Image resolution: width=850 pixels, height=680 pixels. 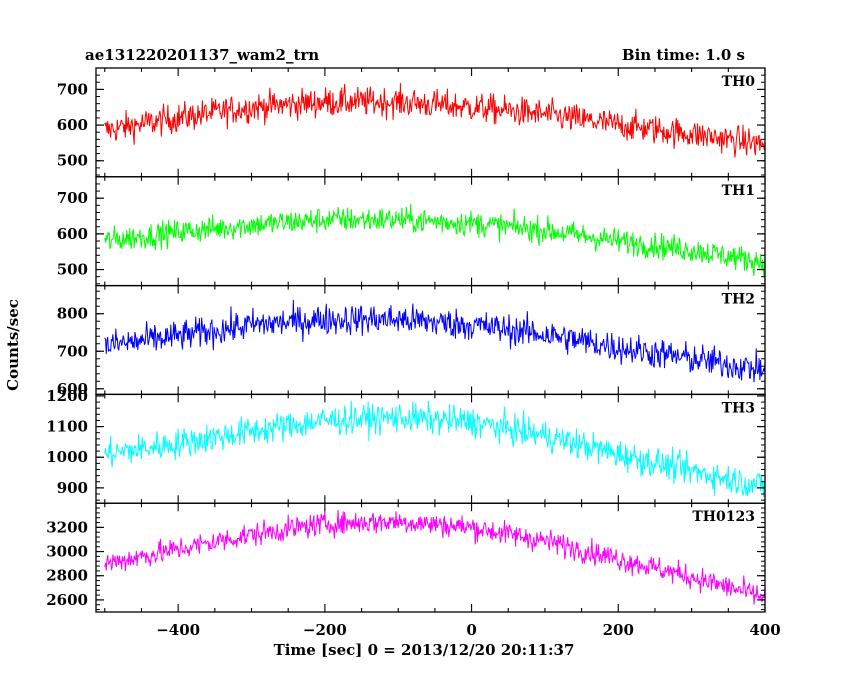 What do you see at coordinates (618, 630) in the screenshot?
I see `x-tick-label: 200` at bounding box center [618, 630].